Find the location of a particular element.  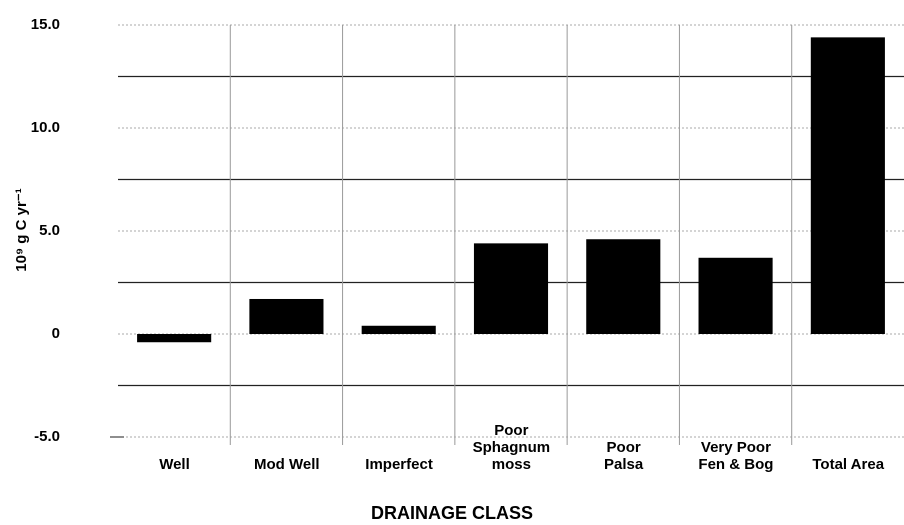

y-tick-label: 5.0 is located at coordinates (49, 230).